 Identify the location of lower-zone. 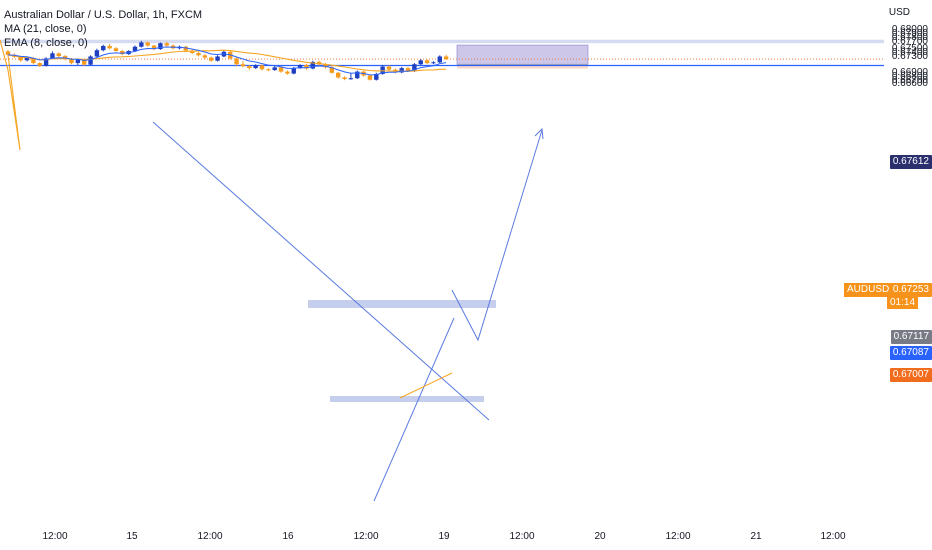
(407, 399).